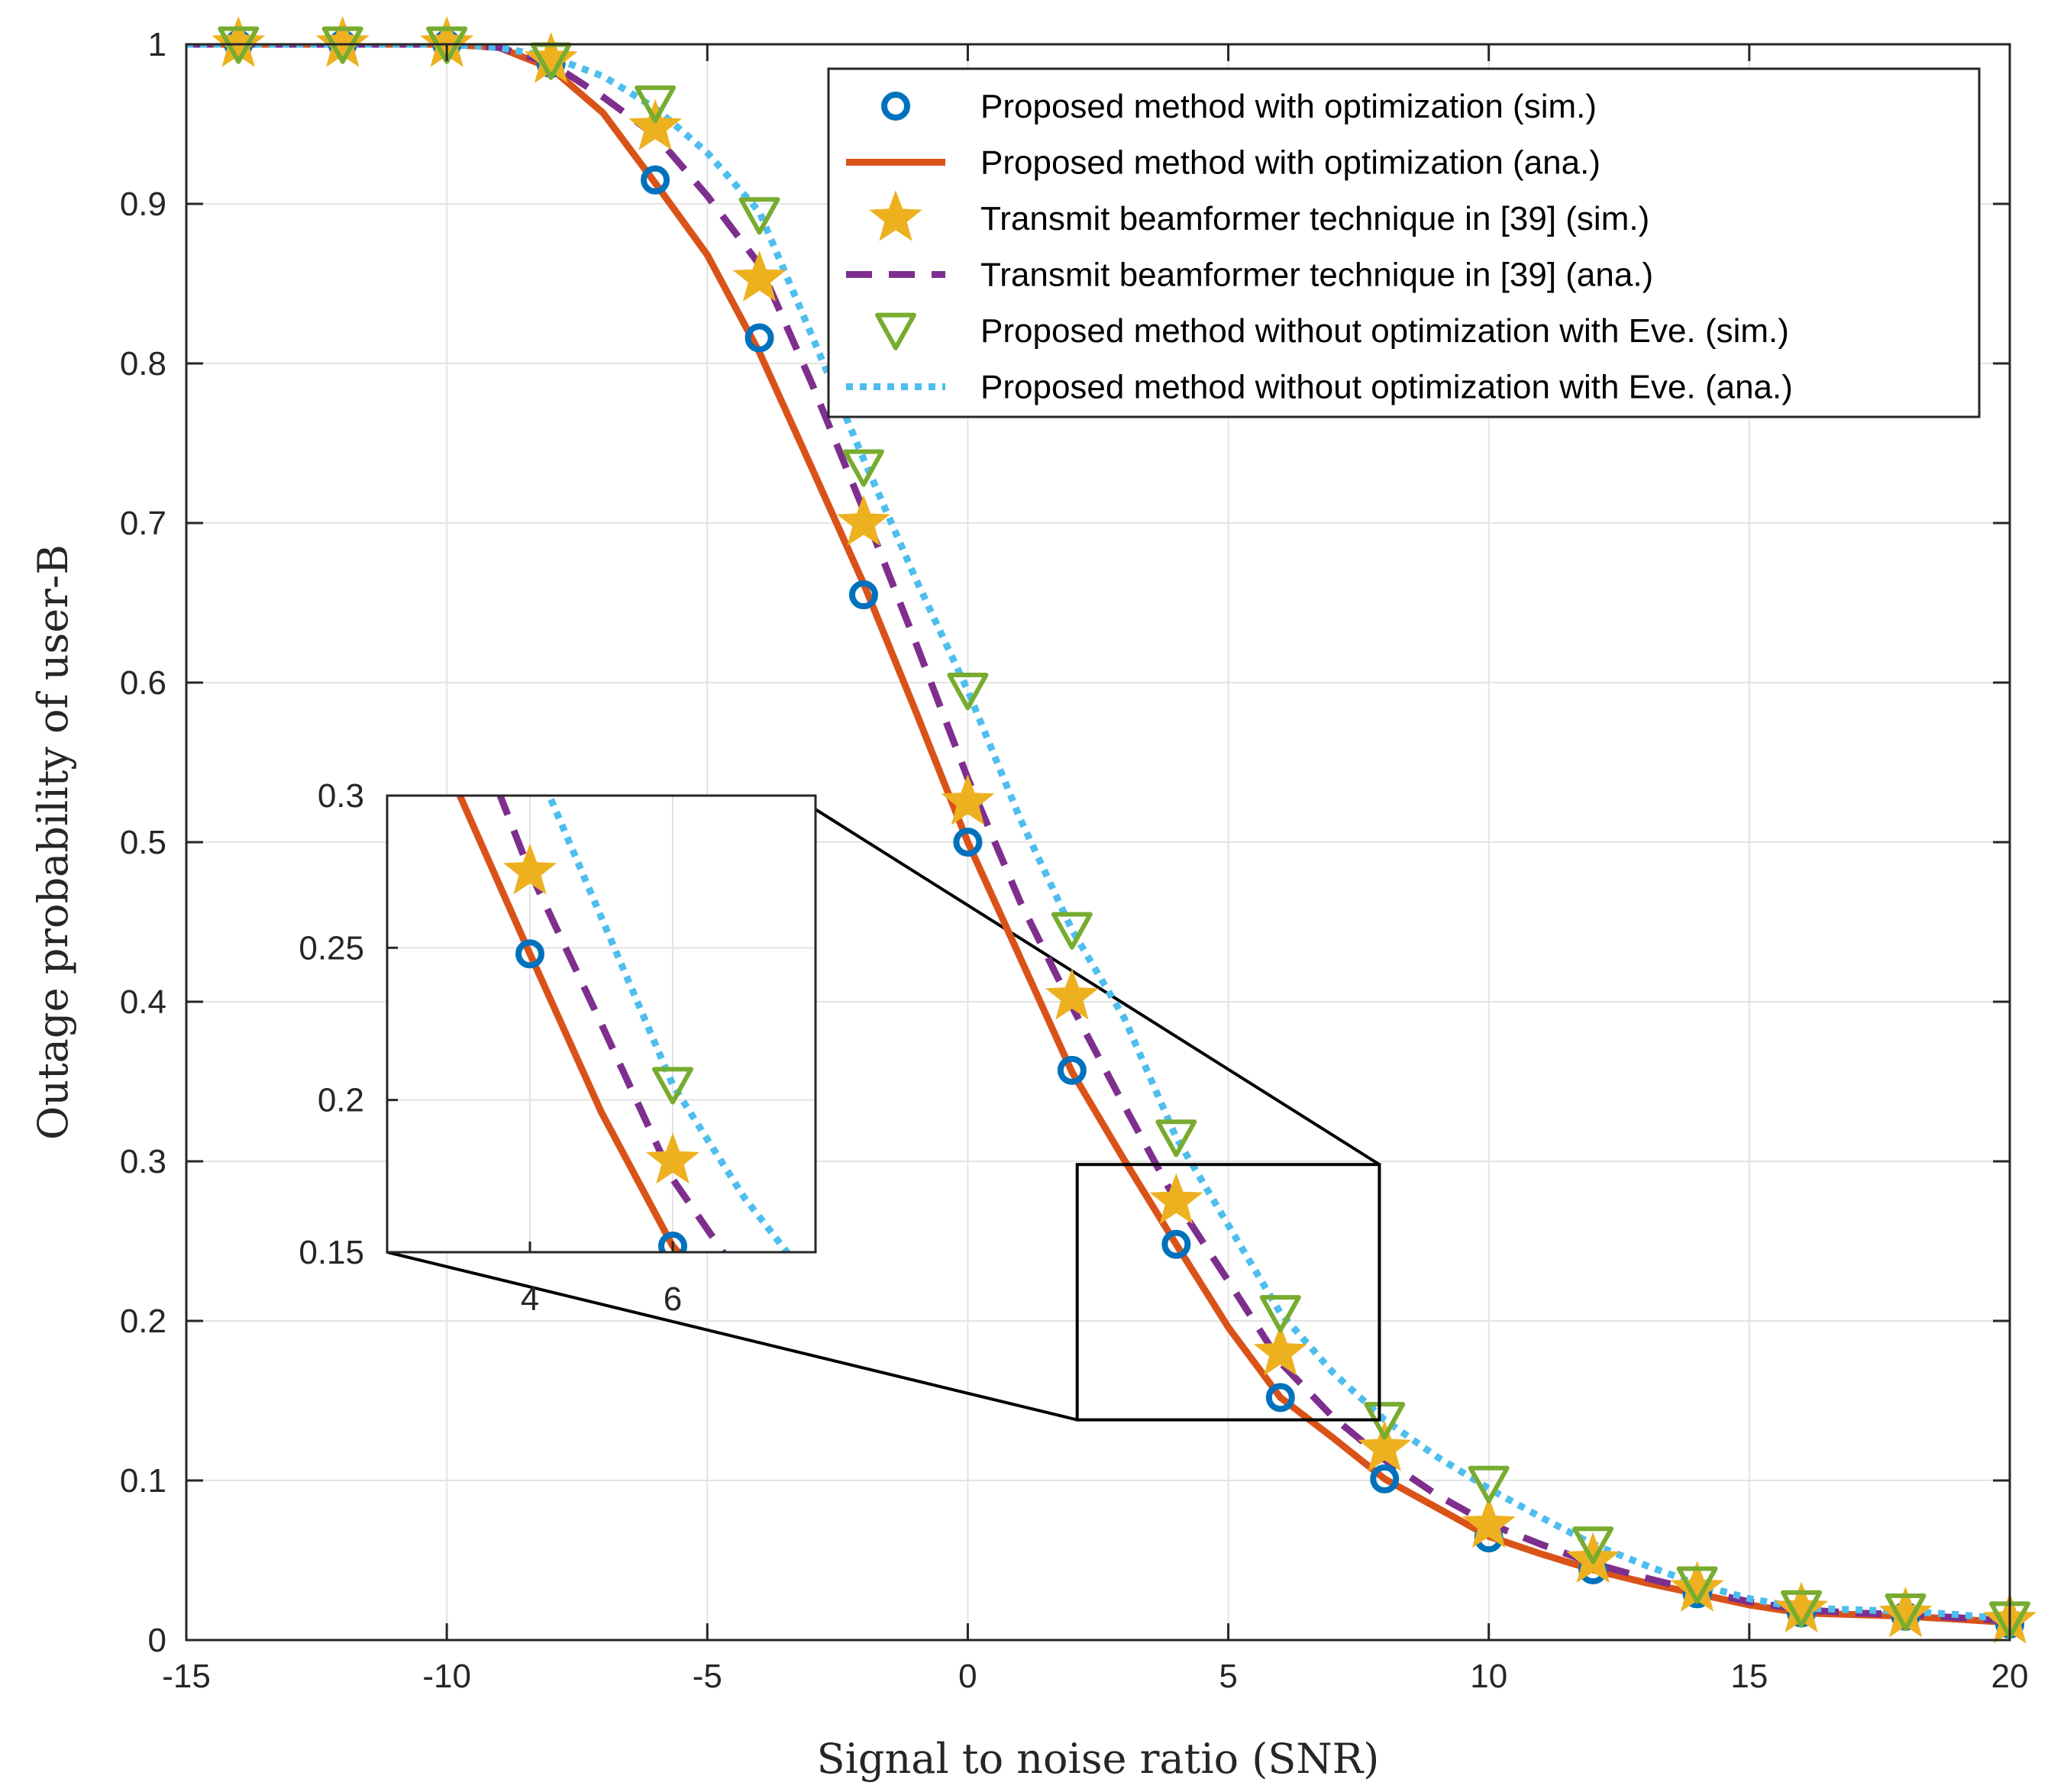  What do you see at coordinates (2010, 1676) in the screenshot?
I see `x-tick-label: 20` at bounding box center [2010, 1676].